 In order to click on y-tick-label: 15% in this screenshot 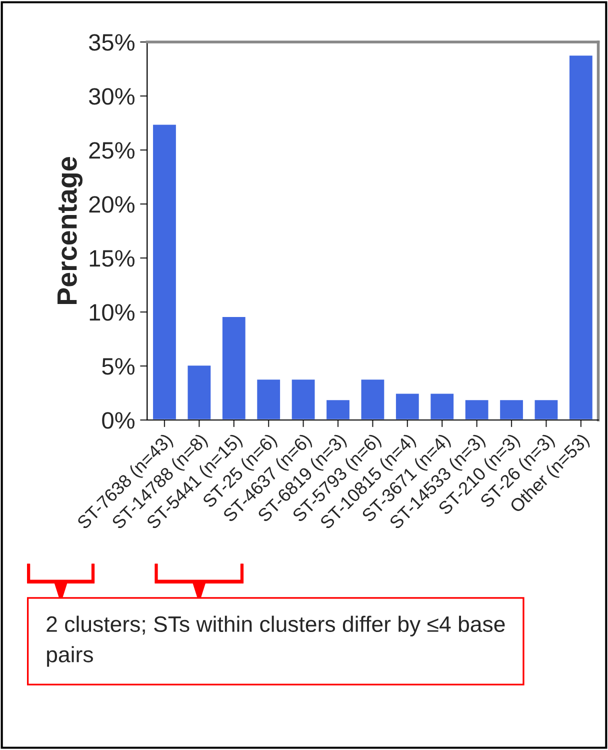, I will do `click(112, 258)`.